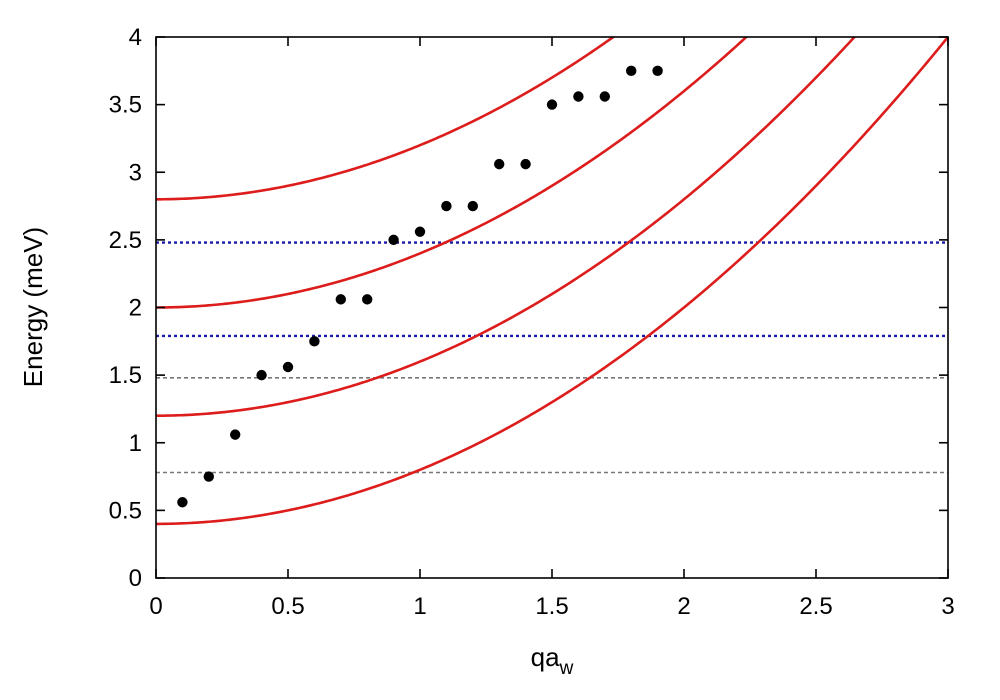 This screenshot has width=1000, height=700. I want to click on x-tick-label: 1, so click(419, 606).